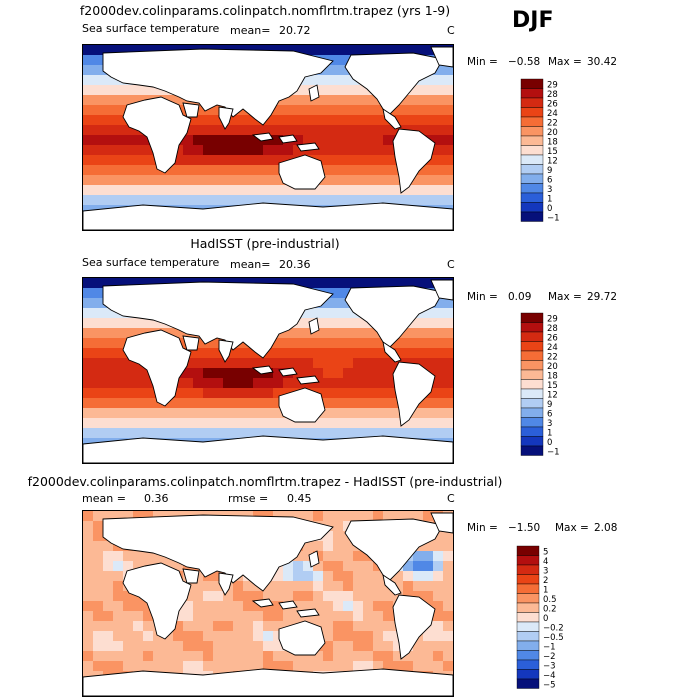 The image size is (700, 700). I want to click on land-mask, so click(268, 604).